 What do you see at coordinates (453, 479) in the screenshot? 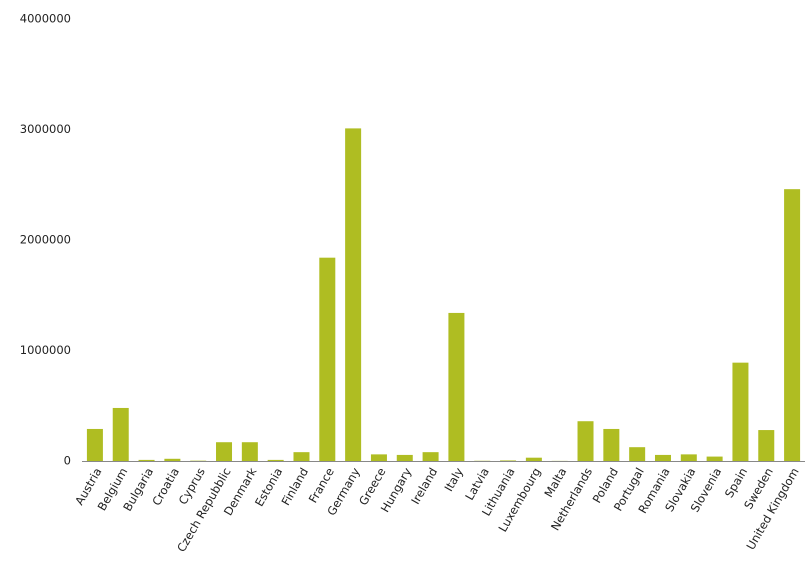
I see `x-tick-label: Italy` at bounding box center [453, 479].